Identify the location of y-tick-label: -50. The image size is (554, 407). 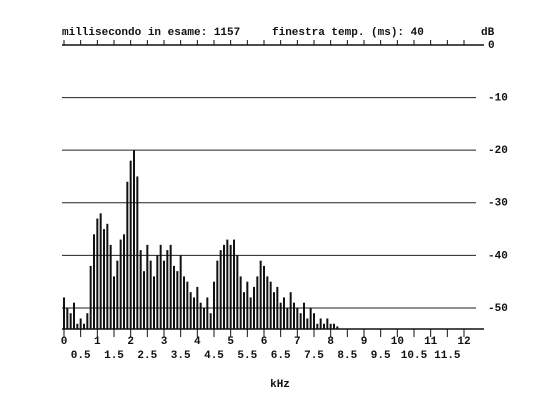
(498, 309).